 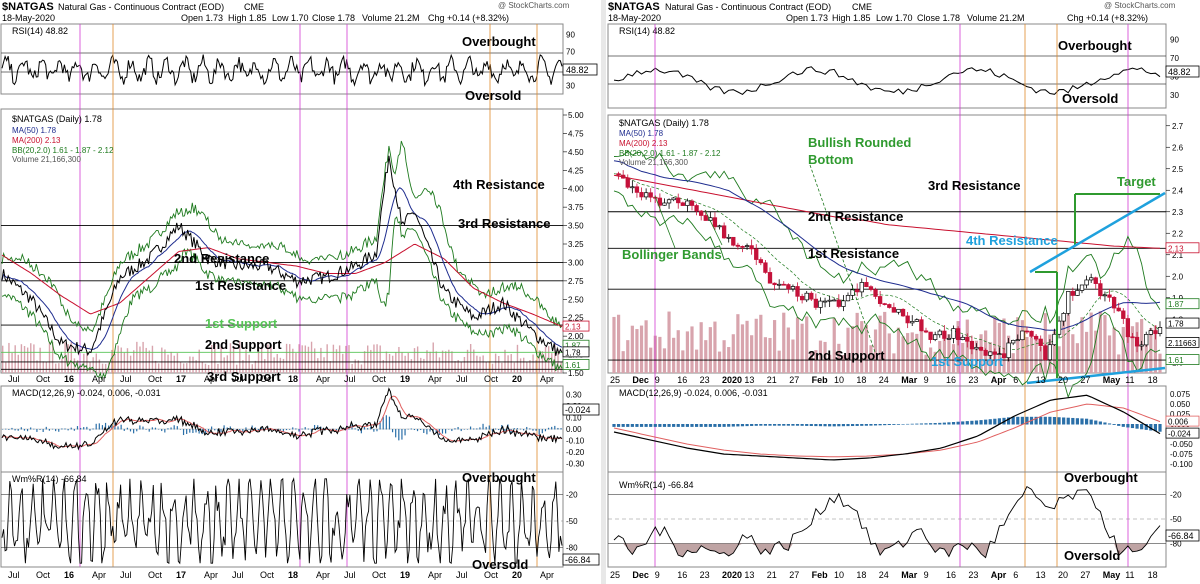 What do you see at coordinates (647, 31) in the screenshot?
I see `right-rsi-legend: RSI(14) 48.82` at bounding box center [647, 31].